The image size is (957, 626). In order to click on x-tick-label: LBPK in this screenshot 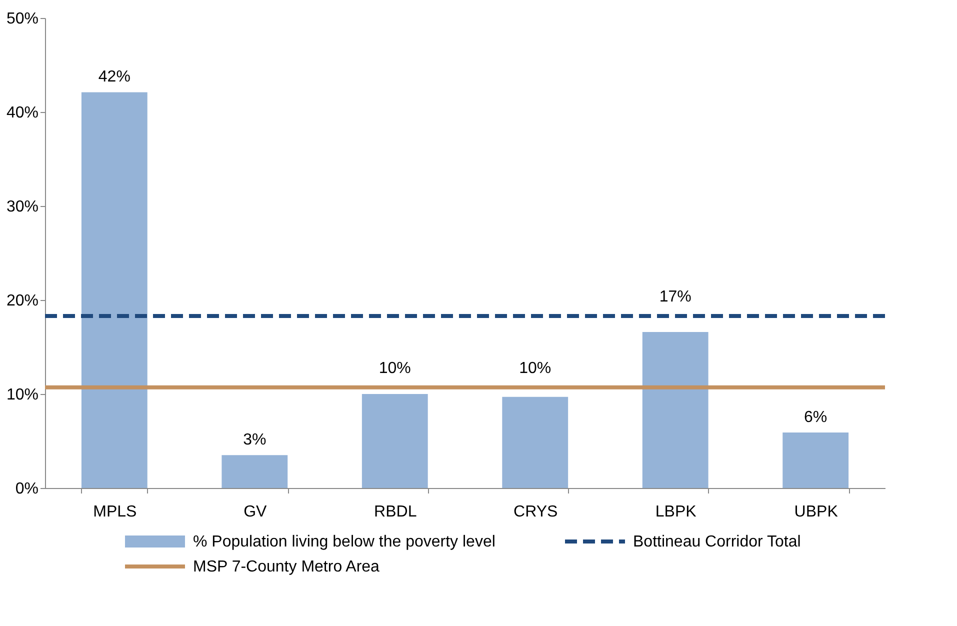, I will do `click(676, 512)`.